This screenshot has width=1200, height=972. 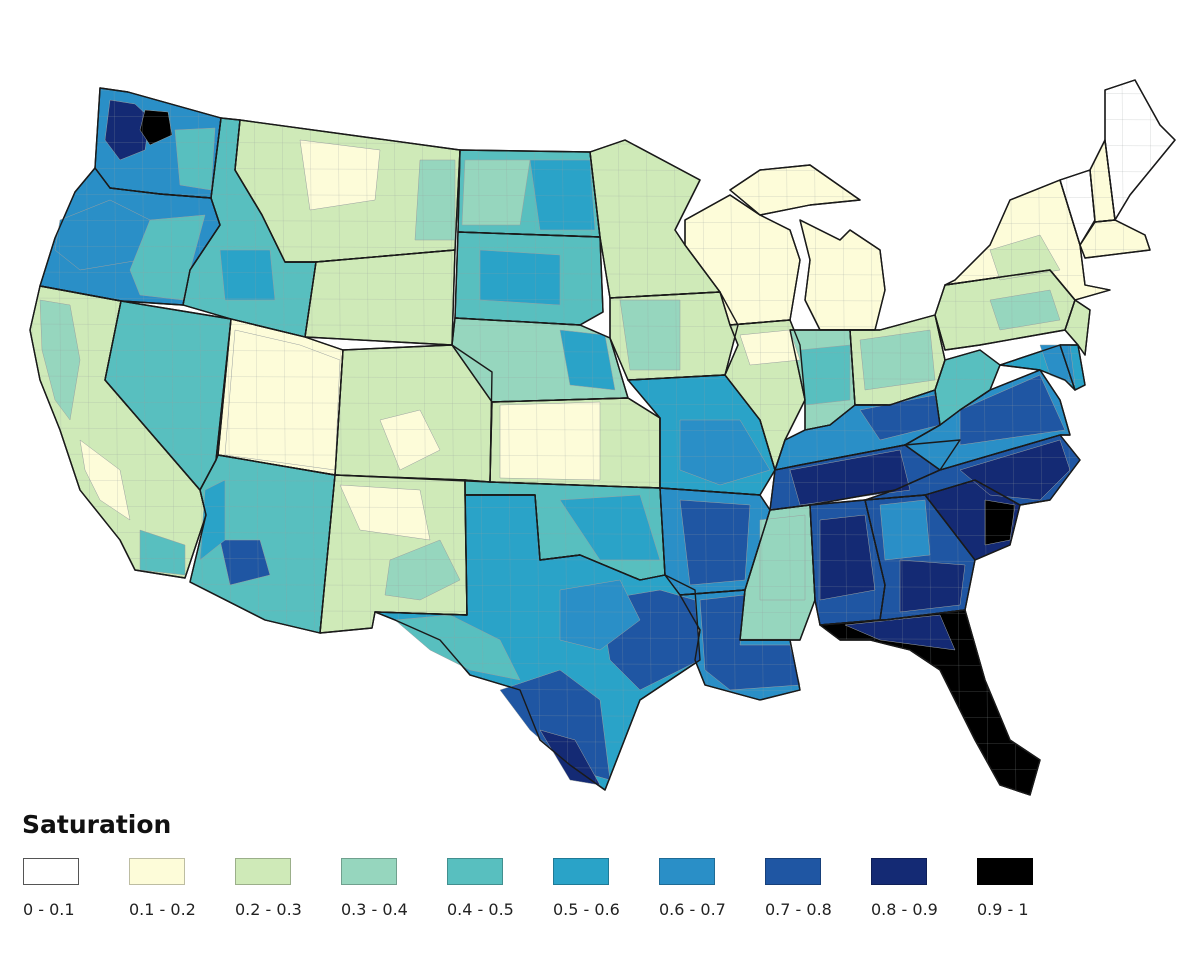 I want to click on region-fl-north, so click(x=900, y=632).